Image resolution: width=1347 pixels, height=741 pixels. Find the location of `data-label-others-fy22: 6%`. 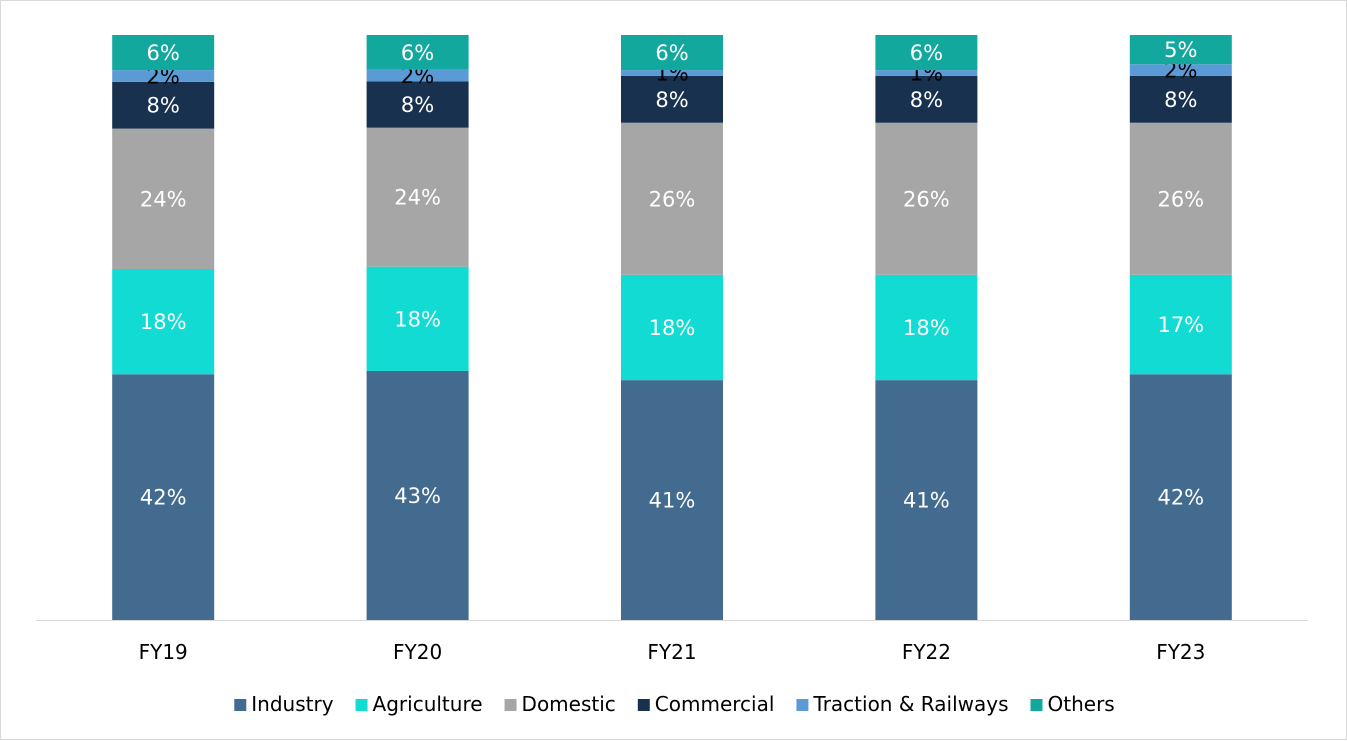

data-label-others-fy22: 6% is located at coordinates (926, 53).